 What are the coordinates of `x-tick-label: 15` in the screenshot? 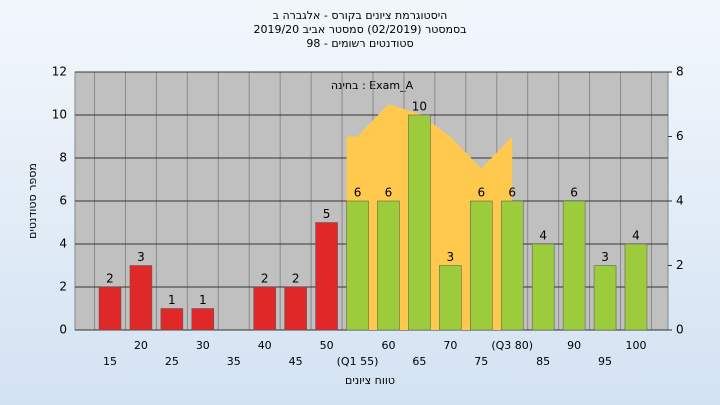 It's located at (110, 361).